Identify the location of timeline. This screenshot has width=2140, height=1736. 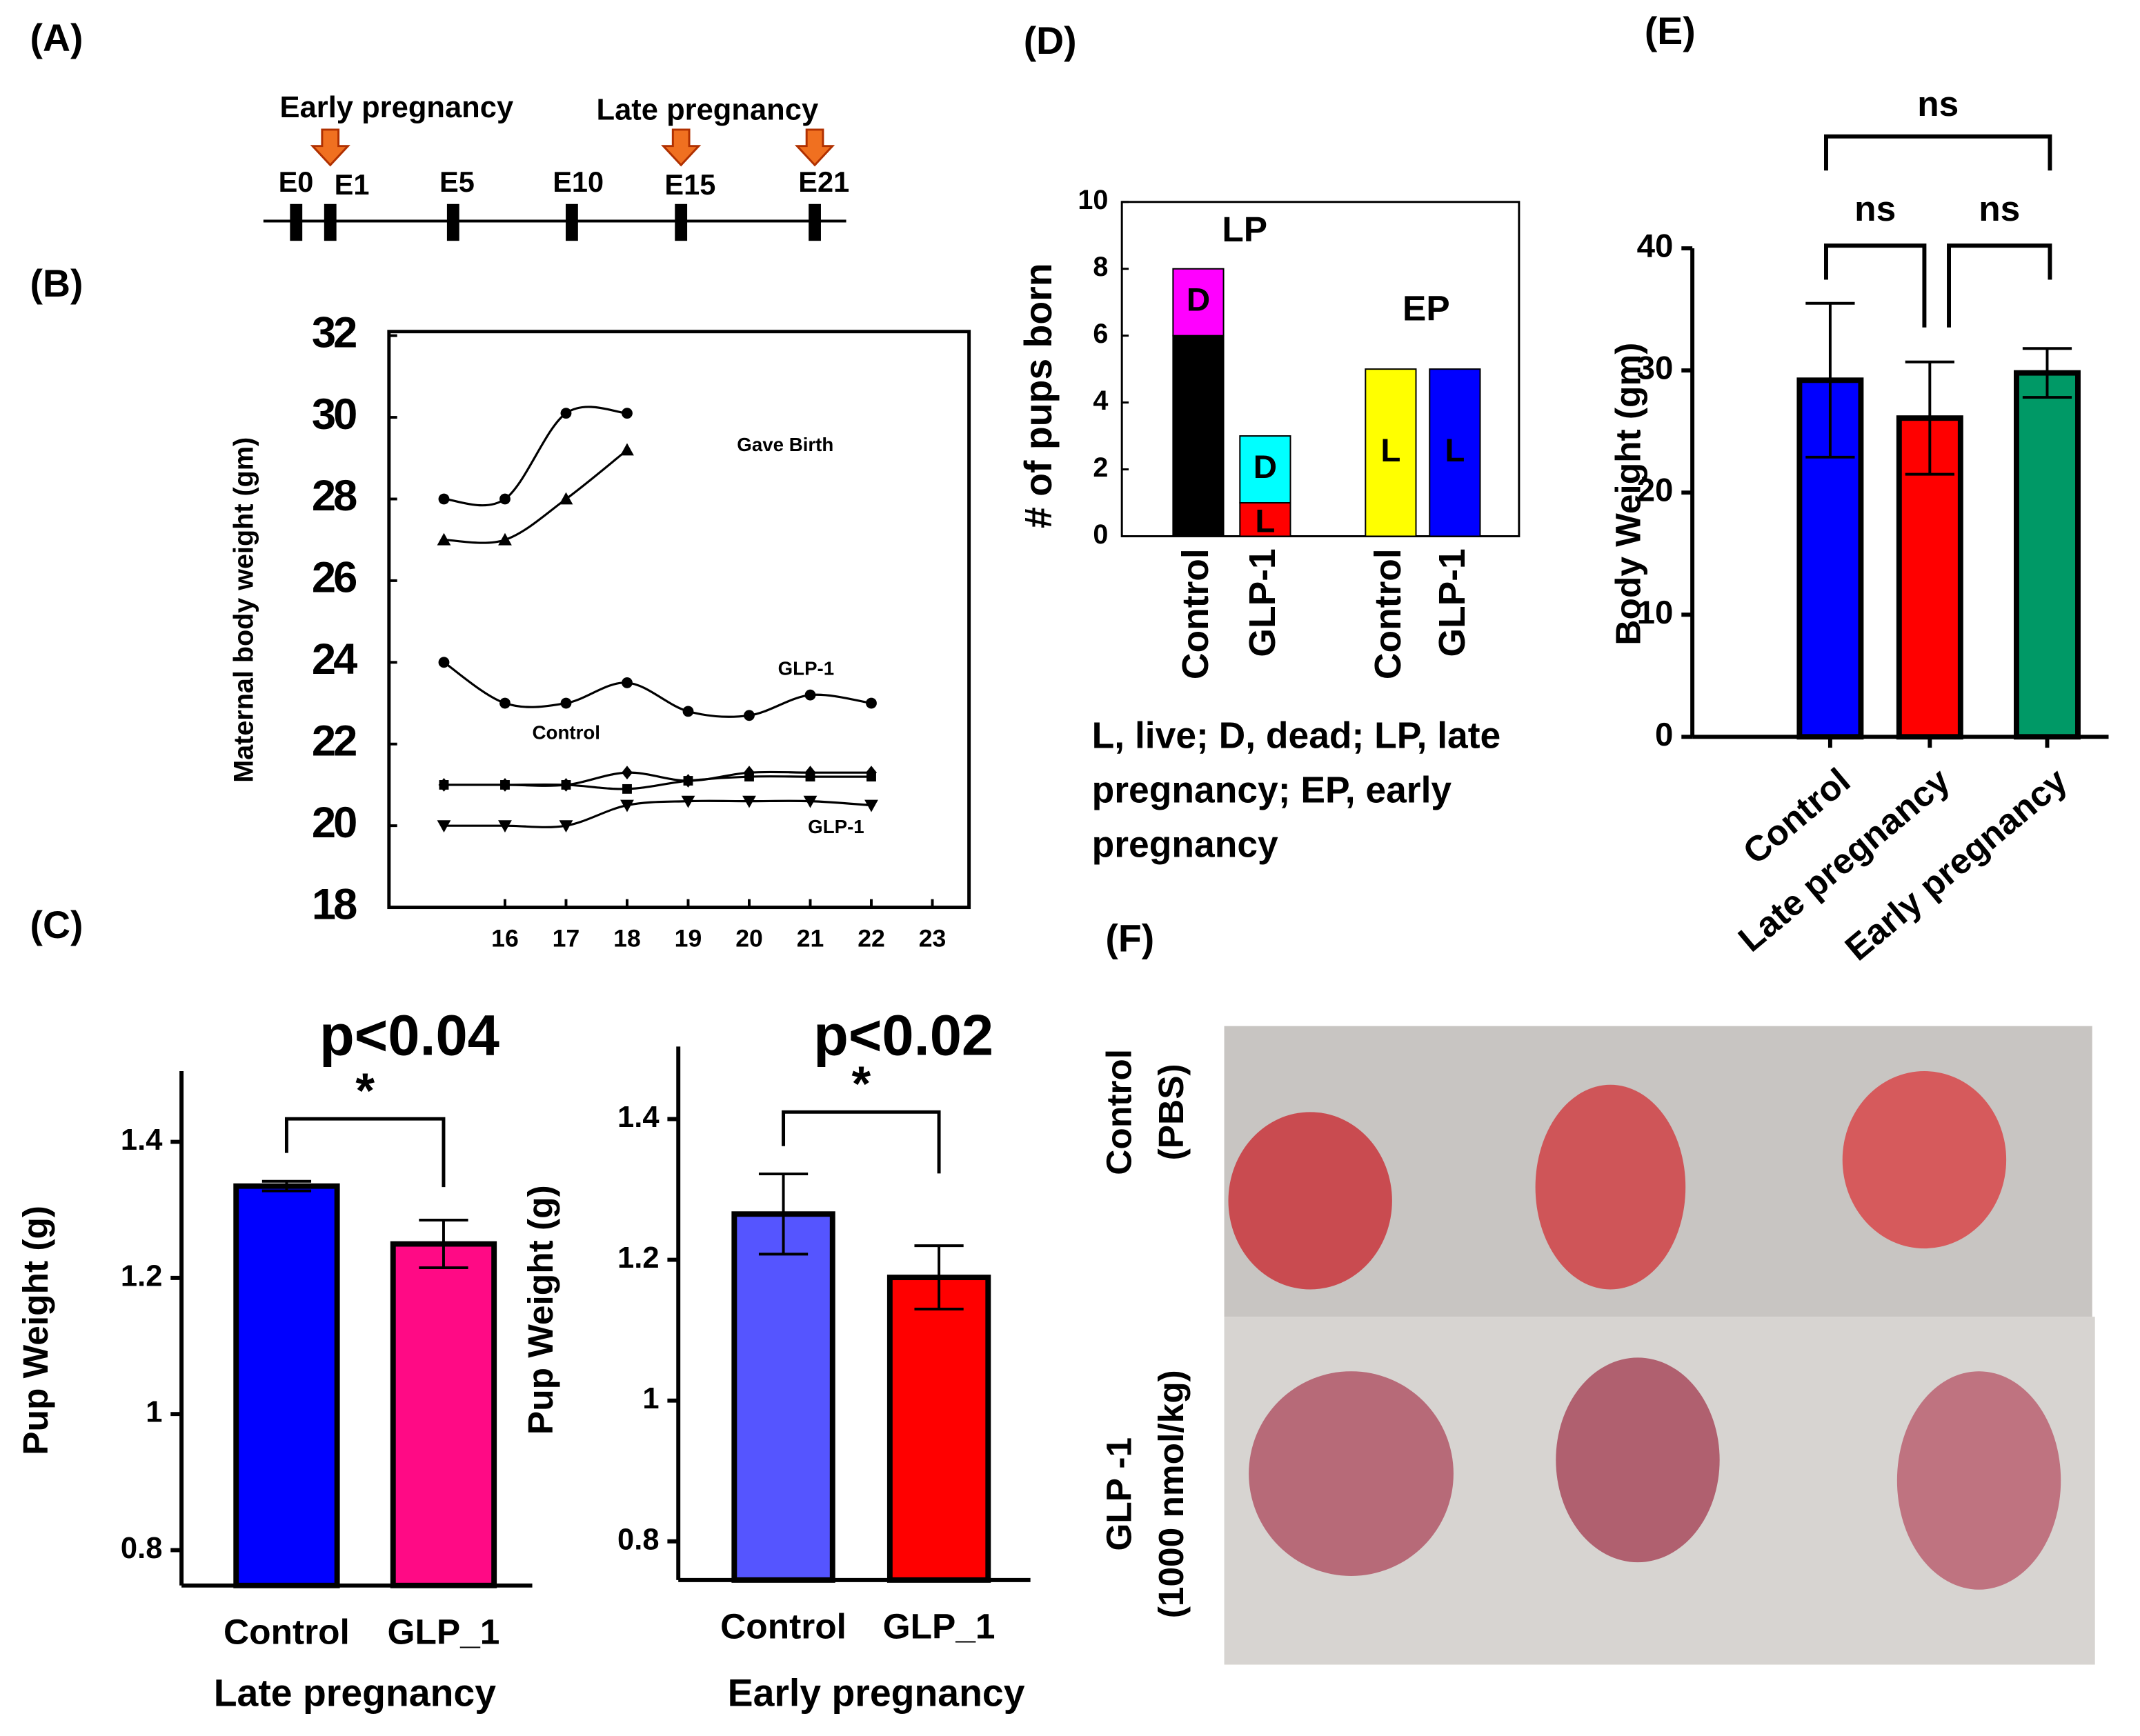
(555, 185).